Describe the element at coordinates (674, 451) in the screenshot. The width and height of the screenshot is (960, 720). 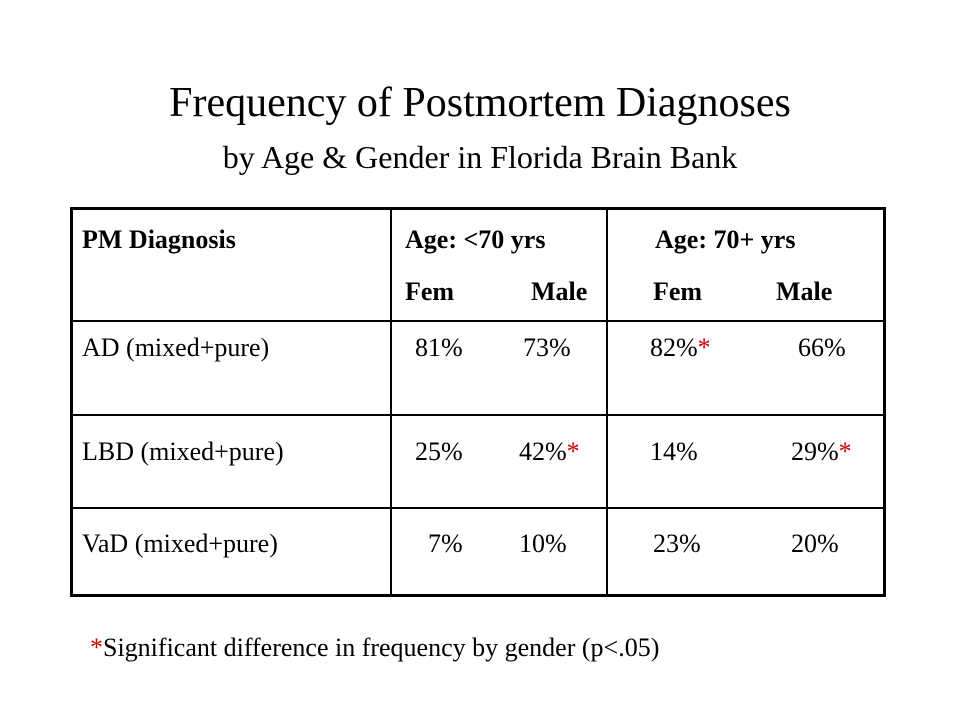
I see `row-lbd-70-plus-fem: 14%` at that location.